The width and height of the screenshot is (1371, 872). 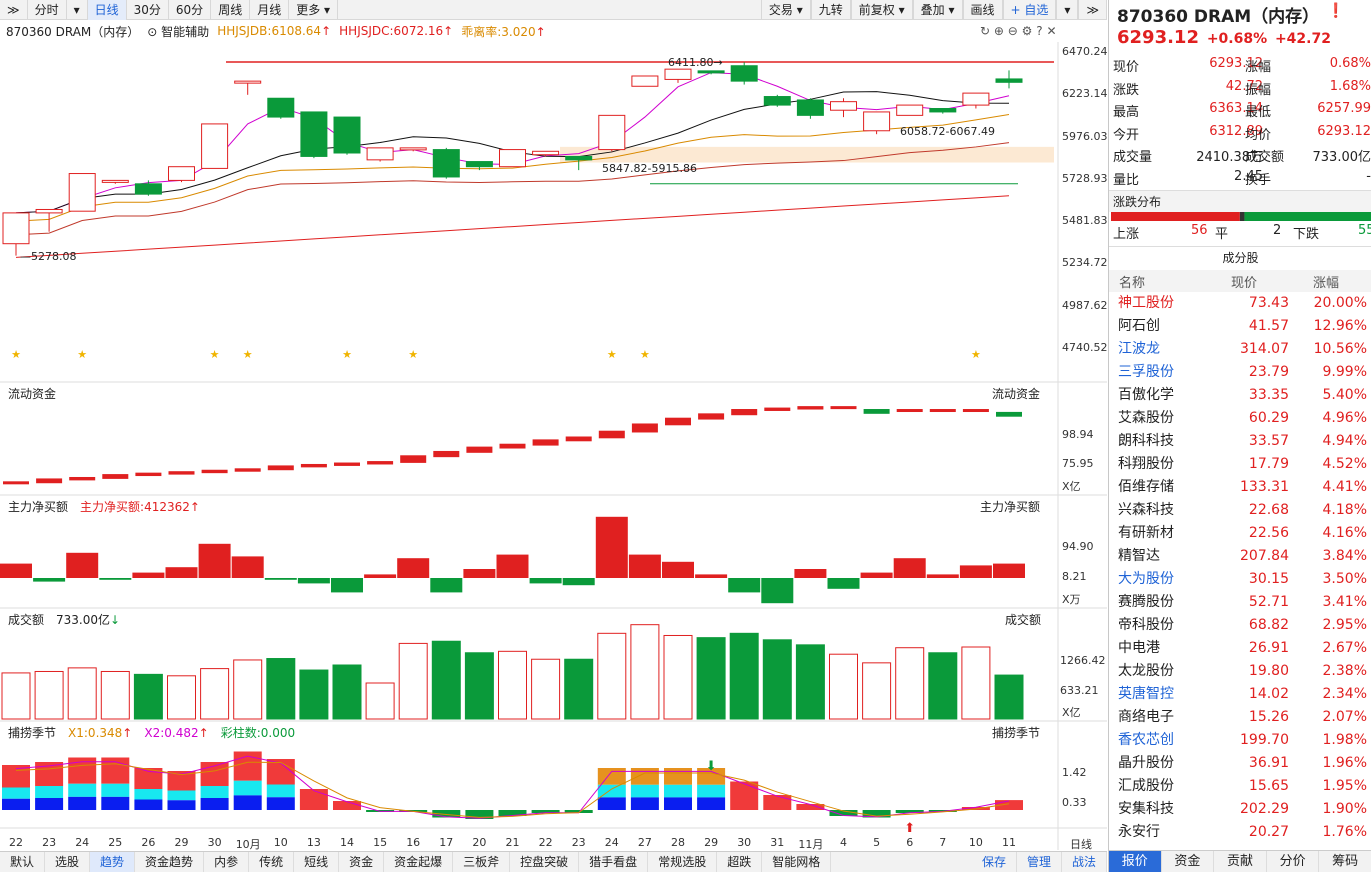 I want to click on component-name: 太龙股份, so click(x=1146, y=671).